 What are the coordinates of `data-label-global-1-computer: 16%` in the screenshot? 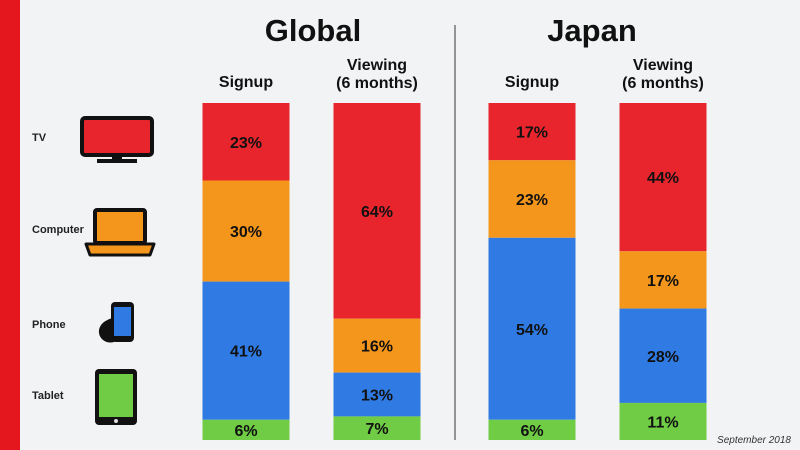 It's located at (377, 347).